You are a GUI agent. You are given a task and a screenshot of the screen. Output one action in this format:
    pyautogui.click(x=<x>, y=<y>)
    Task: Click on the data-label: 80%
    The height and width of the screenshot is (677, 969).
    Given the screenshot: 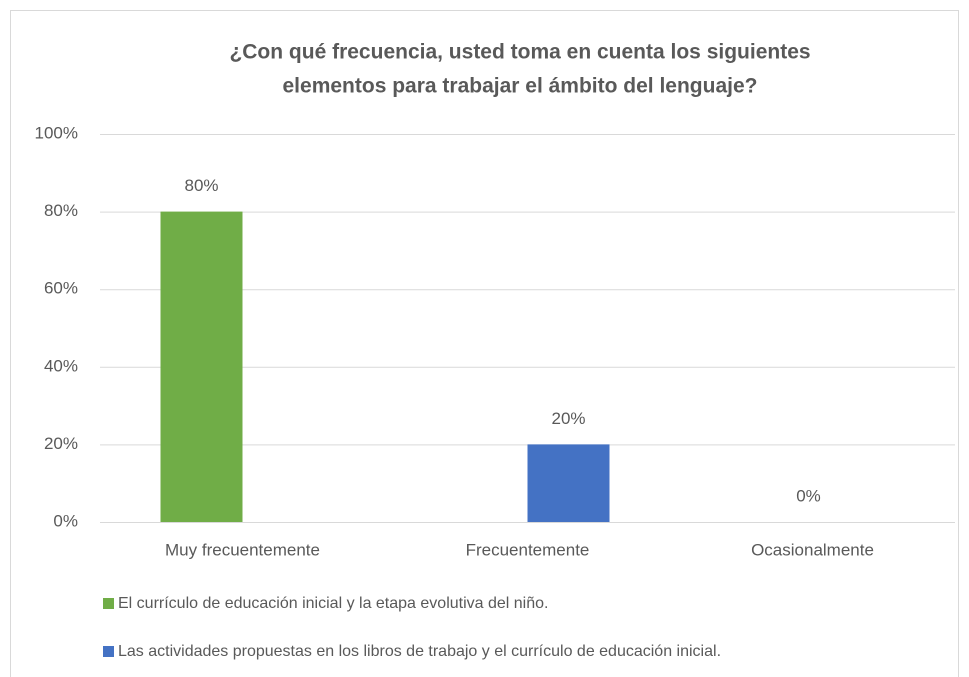 What is the action you would take?
    pyautogui.click(x=201, y=185)
    